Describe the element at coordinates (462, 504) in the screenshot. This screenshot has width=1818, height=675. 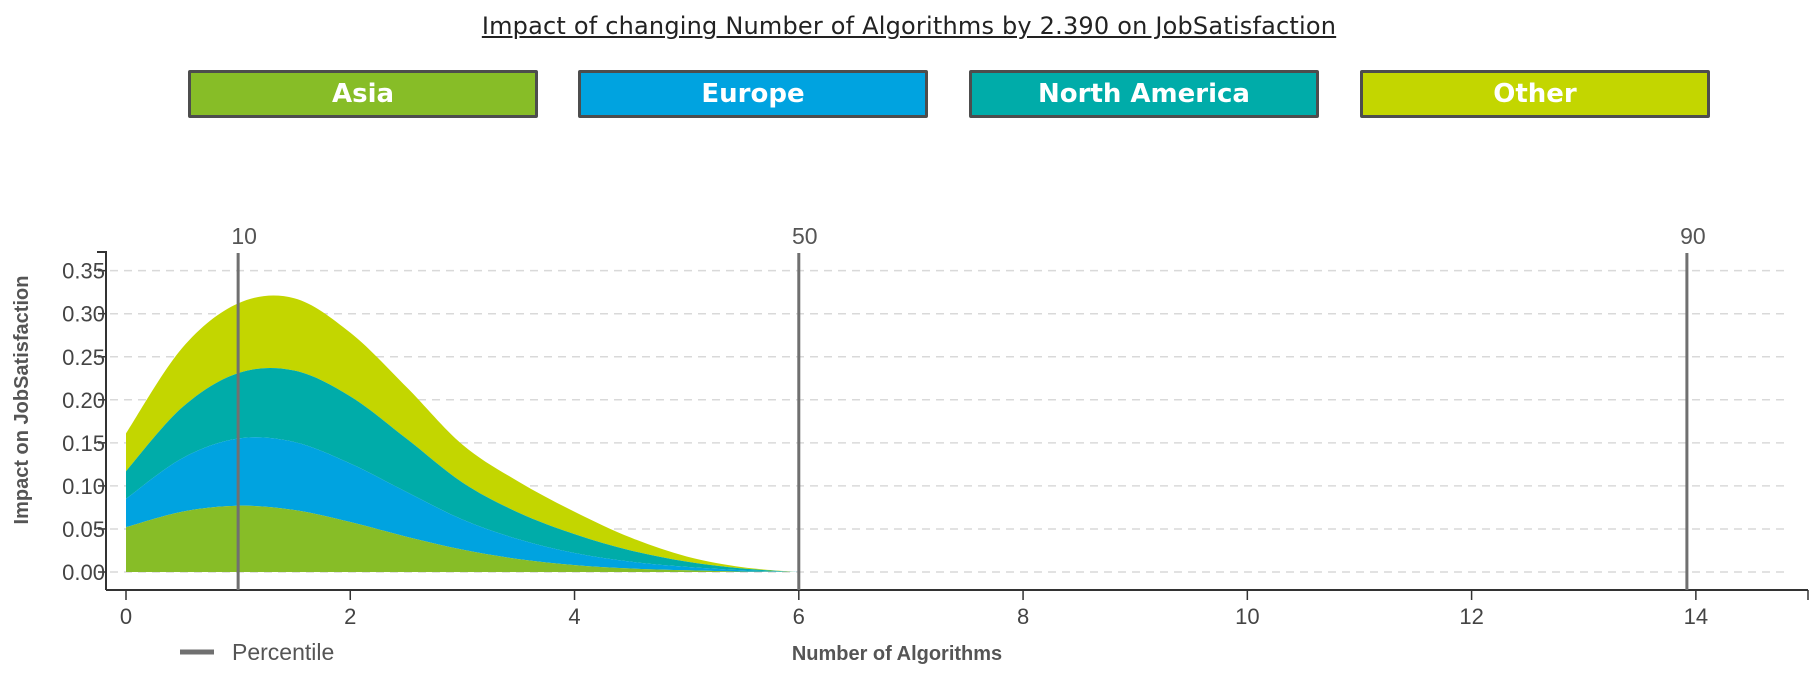
I see `area-europe` at that location.